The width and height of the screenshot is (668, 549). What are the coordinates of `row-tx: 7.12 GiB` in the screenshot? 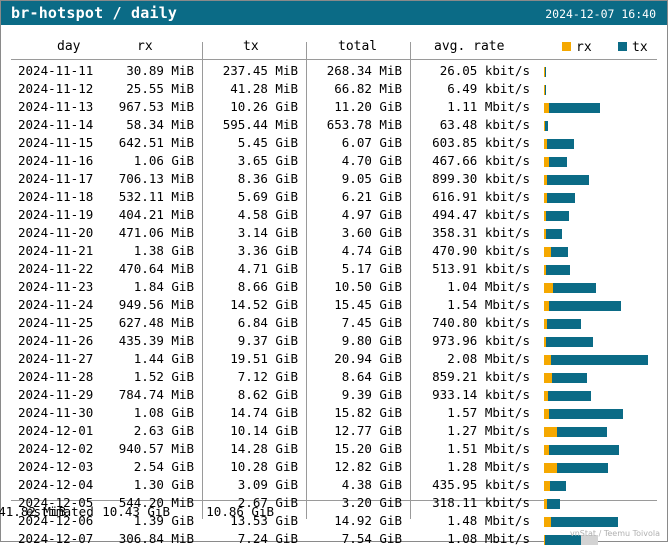 It's located at (267, 376).